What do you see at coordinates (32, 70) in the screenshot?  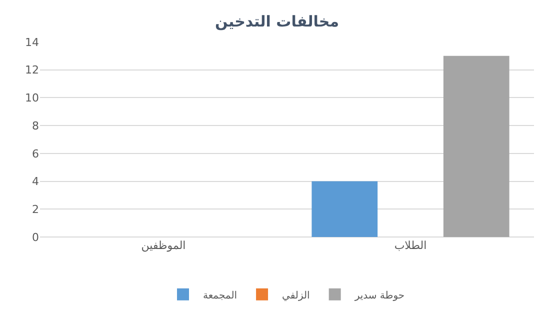 I see `y-tick-label: 12` at bounding box center [32, 70].